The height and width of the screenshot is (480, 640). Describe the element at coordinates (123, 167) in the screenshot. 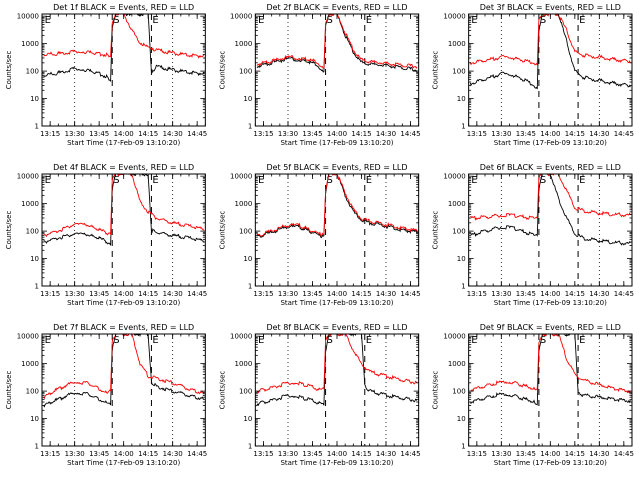

I see `panel-title: Det 4f BLACK = Events, RED = LLD` at that location.